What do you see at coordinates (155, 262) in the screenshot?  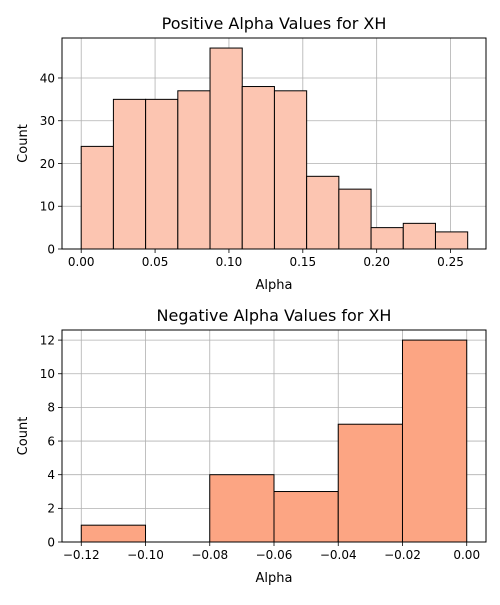 I see `positive-x-tick-label-1: 0.05` at bounding box center [155, 262].